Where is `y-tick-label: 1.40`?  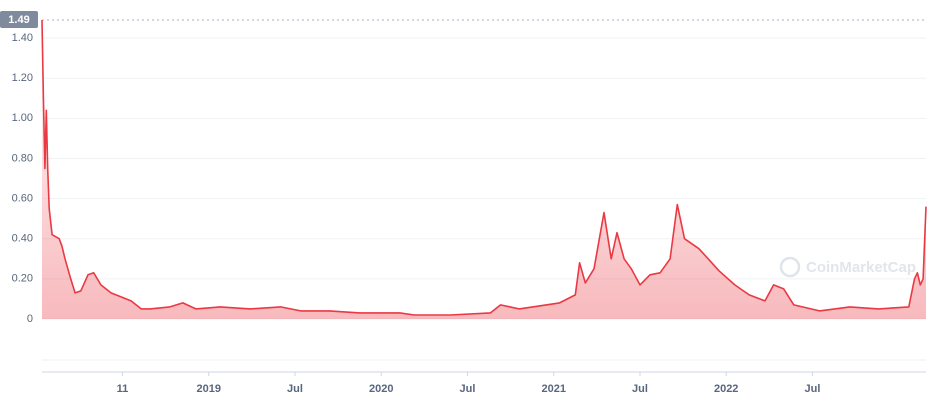 y-tick-label: 1.40 is located at coordinates (22, 38).